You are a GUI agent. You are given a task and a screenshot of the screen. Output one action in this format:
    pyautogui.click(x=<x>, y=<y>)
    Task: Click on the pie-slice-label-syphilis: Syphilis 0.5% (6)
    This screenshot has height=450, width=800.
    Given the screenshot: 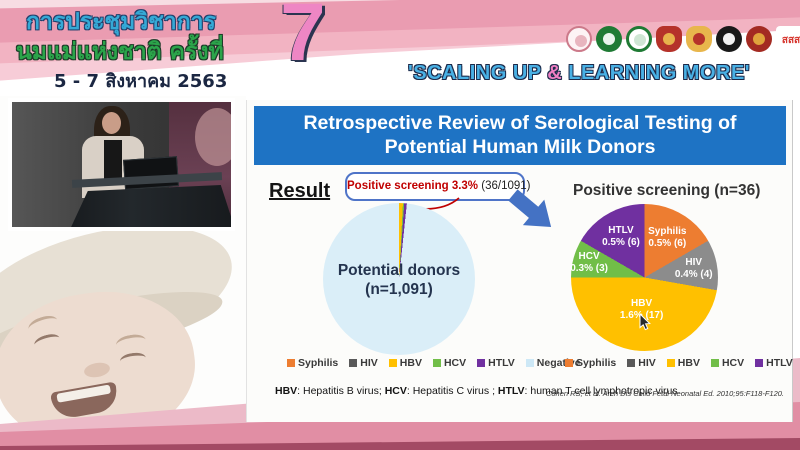 What is the action you would take?
    pyautogui.click(x=667, y=238)
    